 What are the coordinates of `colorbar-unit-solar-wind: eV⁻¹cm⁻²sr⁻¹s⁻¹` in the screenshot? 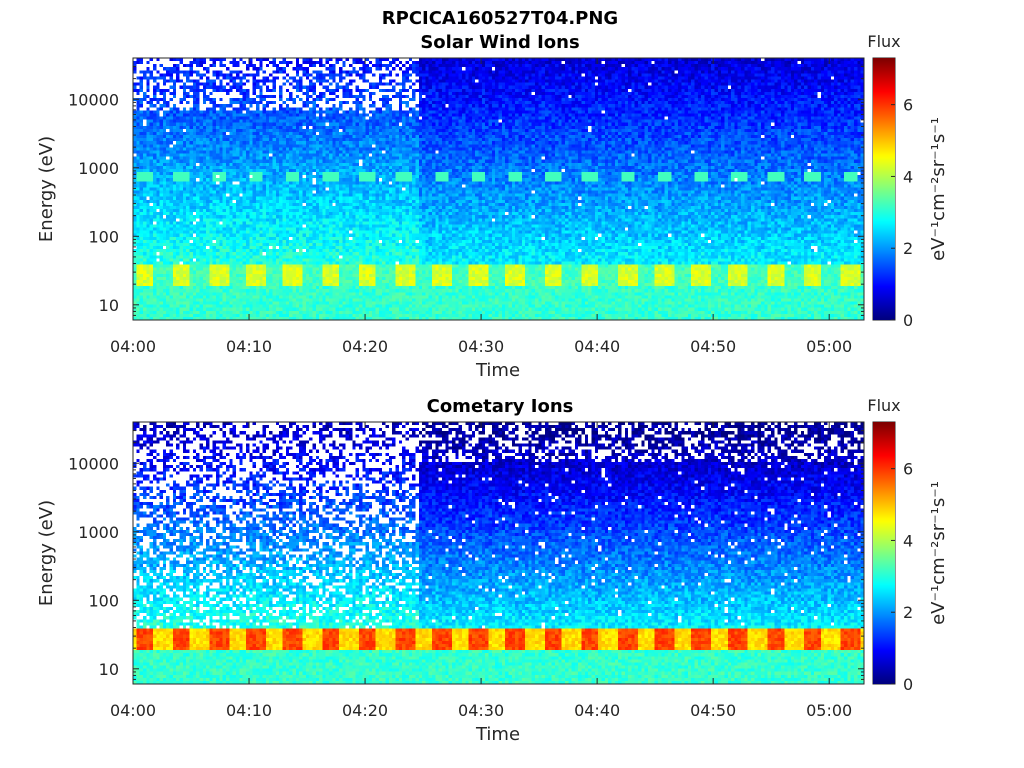 It's located at (938, 189).